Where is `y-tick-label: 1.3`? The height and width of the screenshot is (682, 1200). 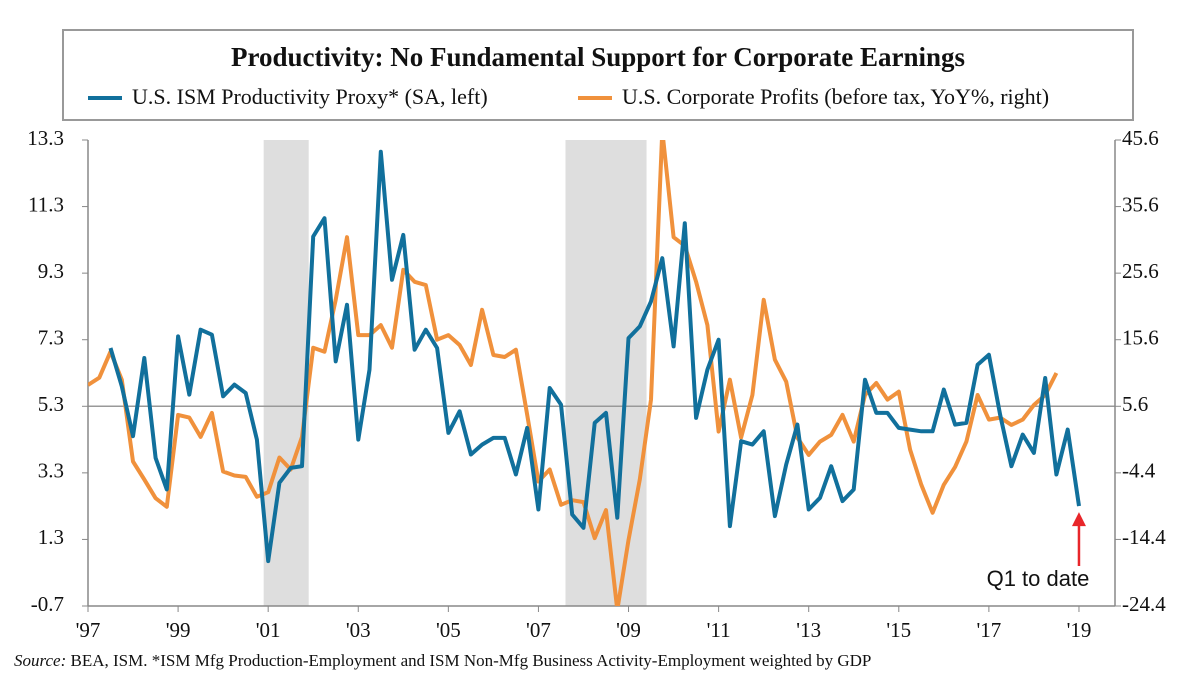 y-tick-label: 1.3 is located at coordinates (51, 537).